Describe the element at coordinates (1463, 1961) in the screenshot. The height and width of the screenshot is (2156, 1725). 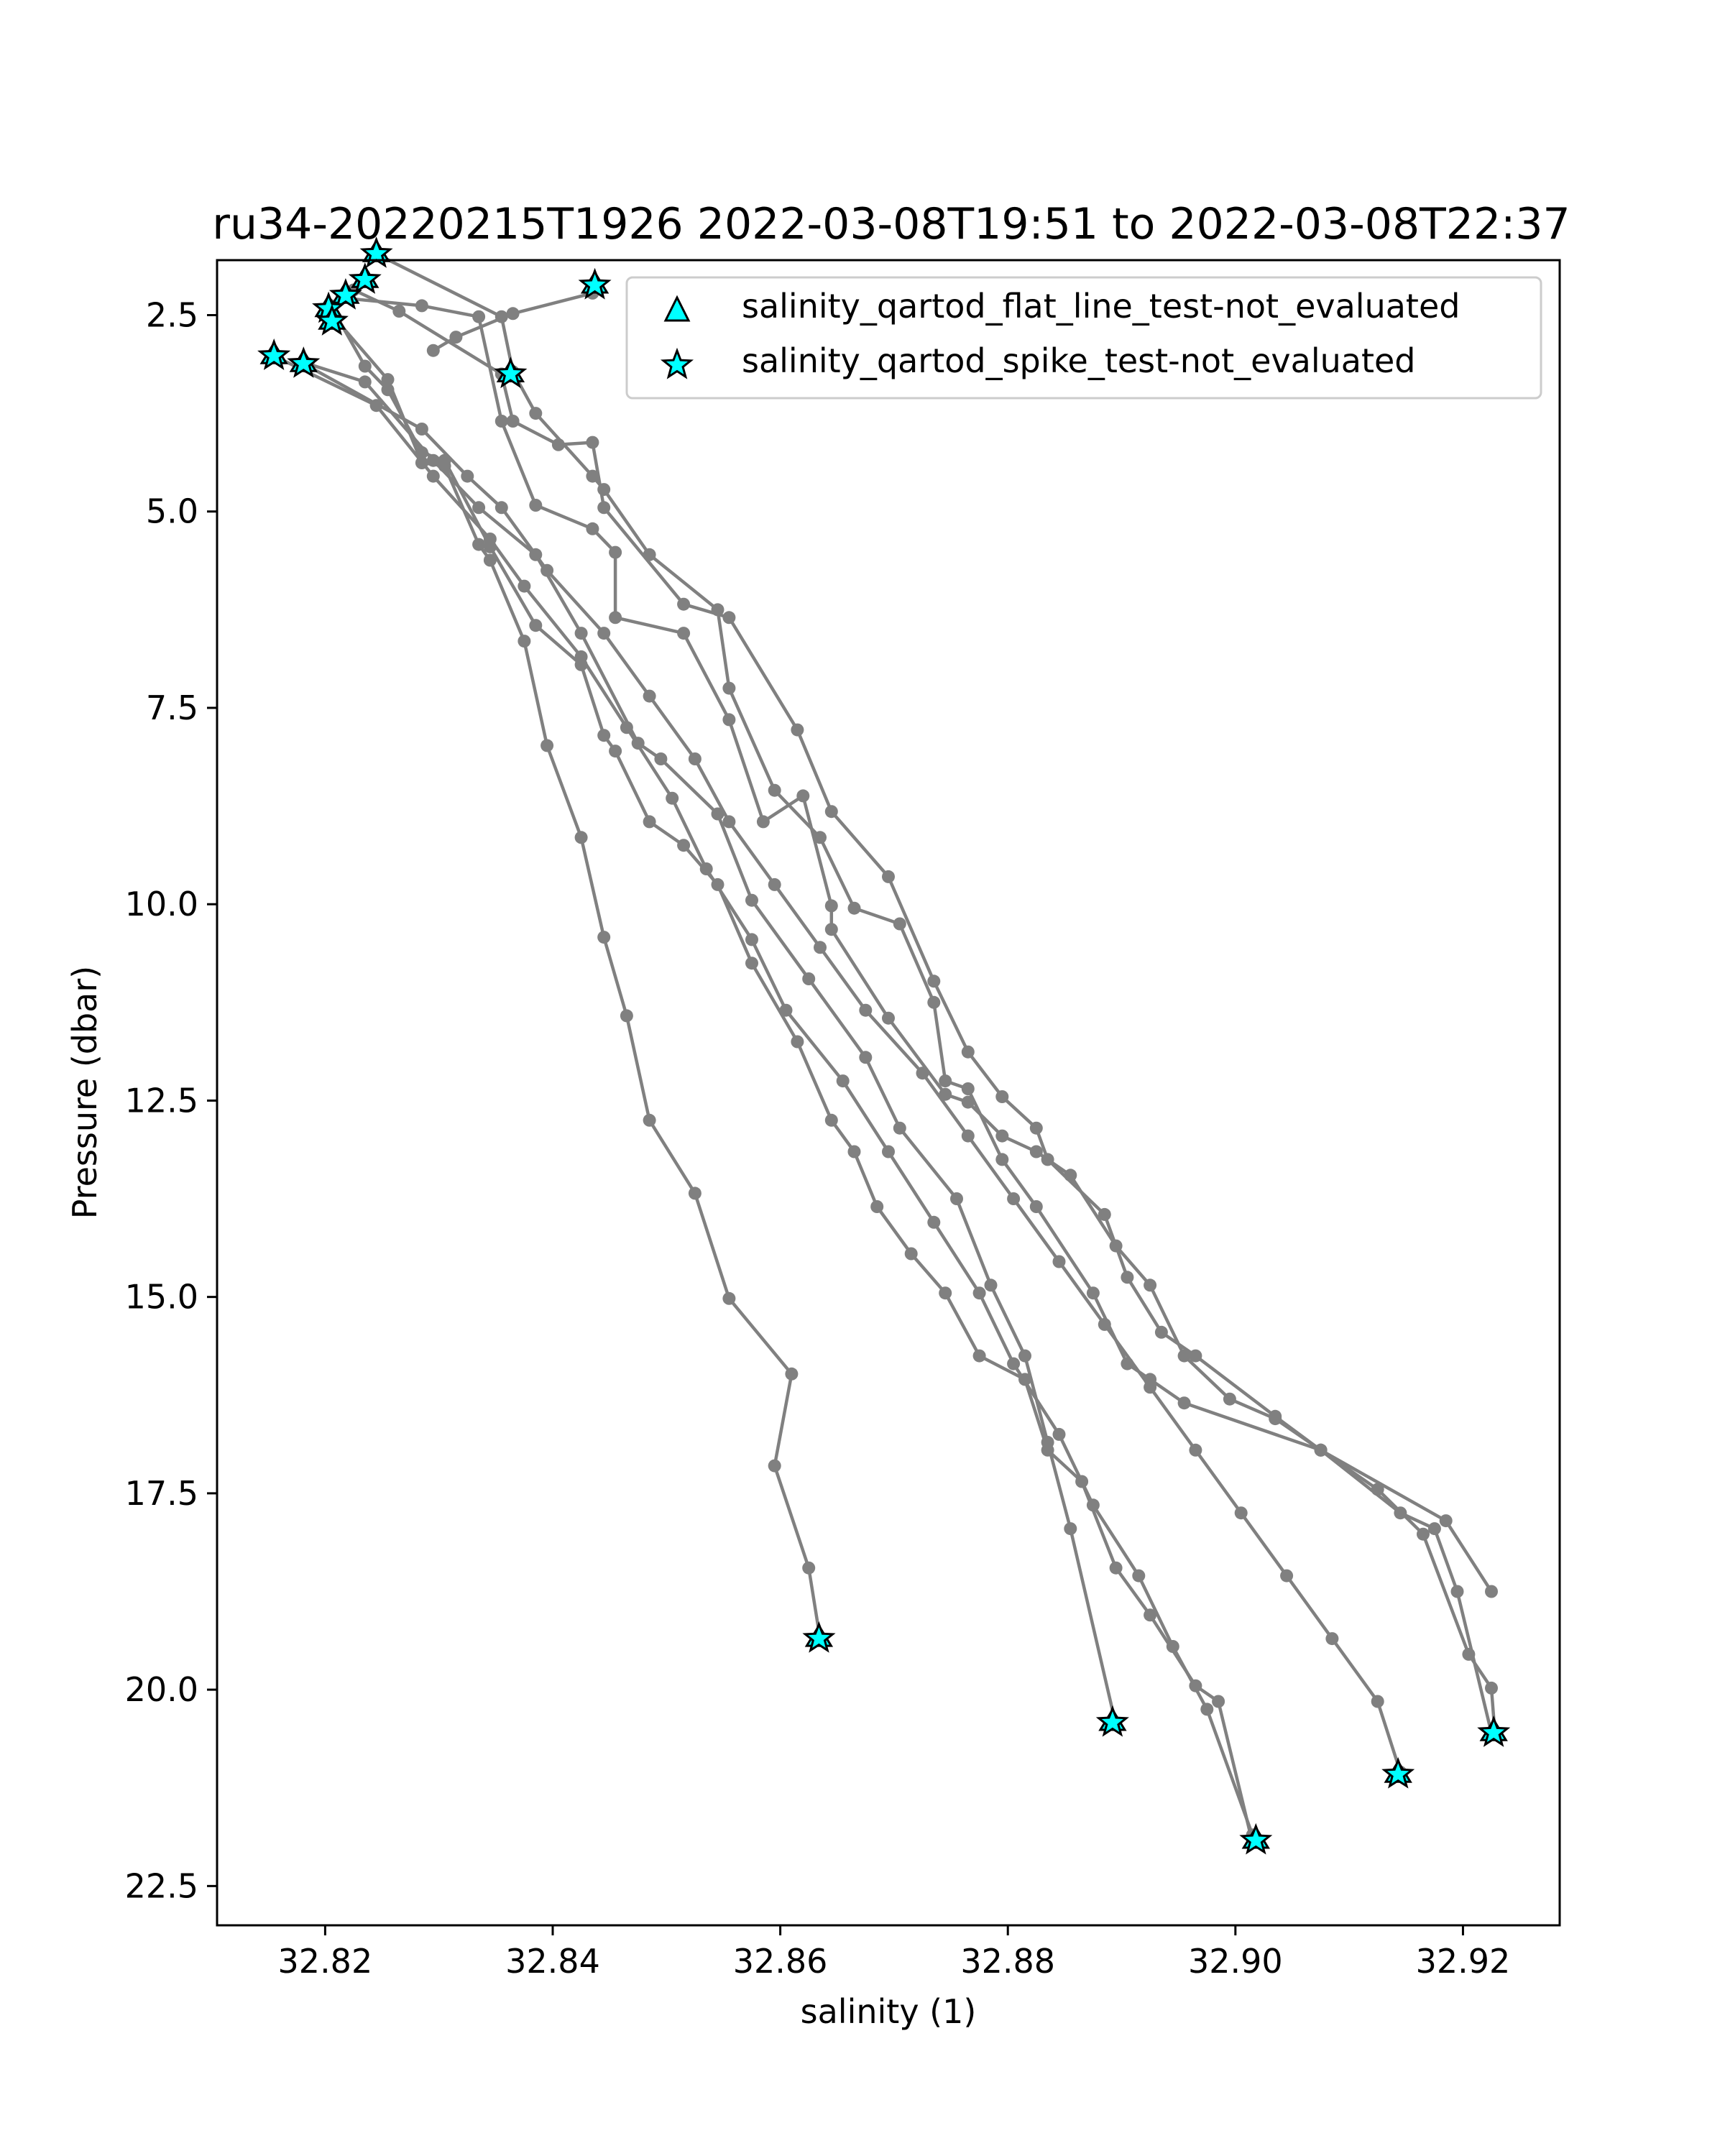
I see `x-tick-label: 32.92` at that location.